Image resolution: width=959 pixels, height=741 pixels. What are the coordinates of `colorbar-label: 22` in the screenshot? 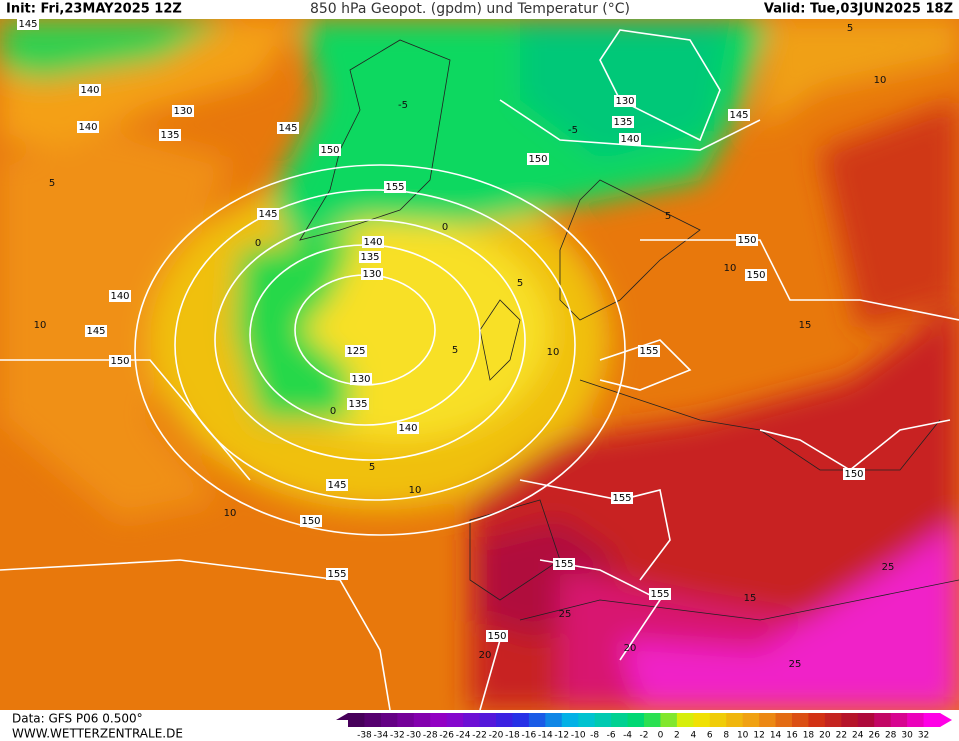 It's located at (841, 736).